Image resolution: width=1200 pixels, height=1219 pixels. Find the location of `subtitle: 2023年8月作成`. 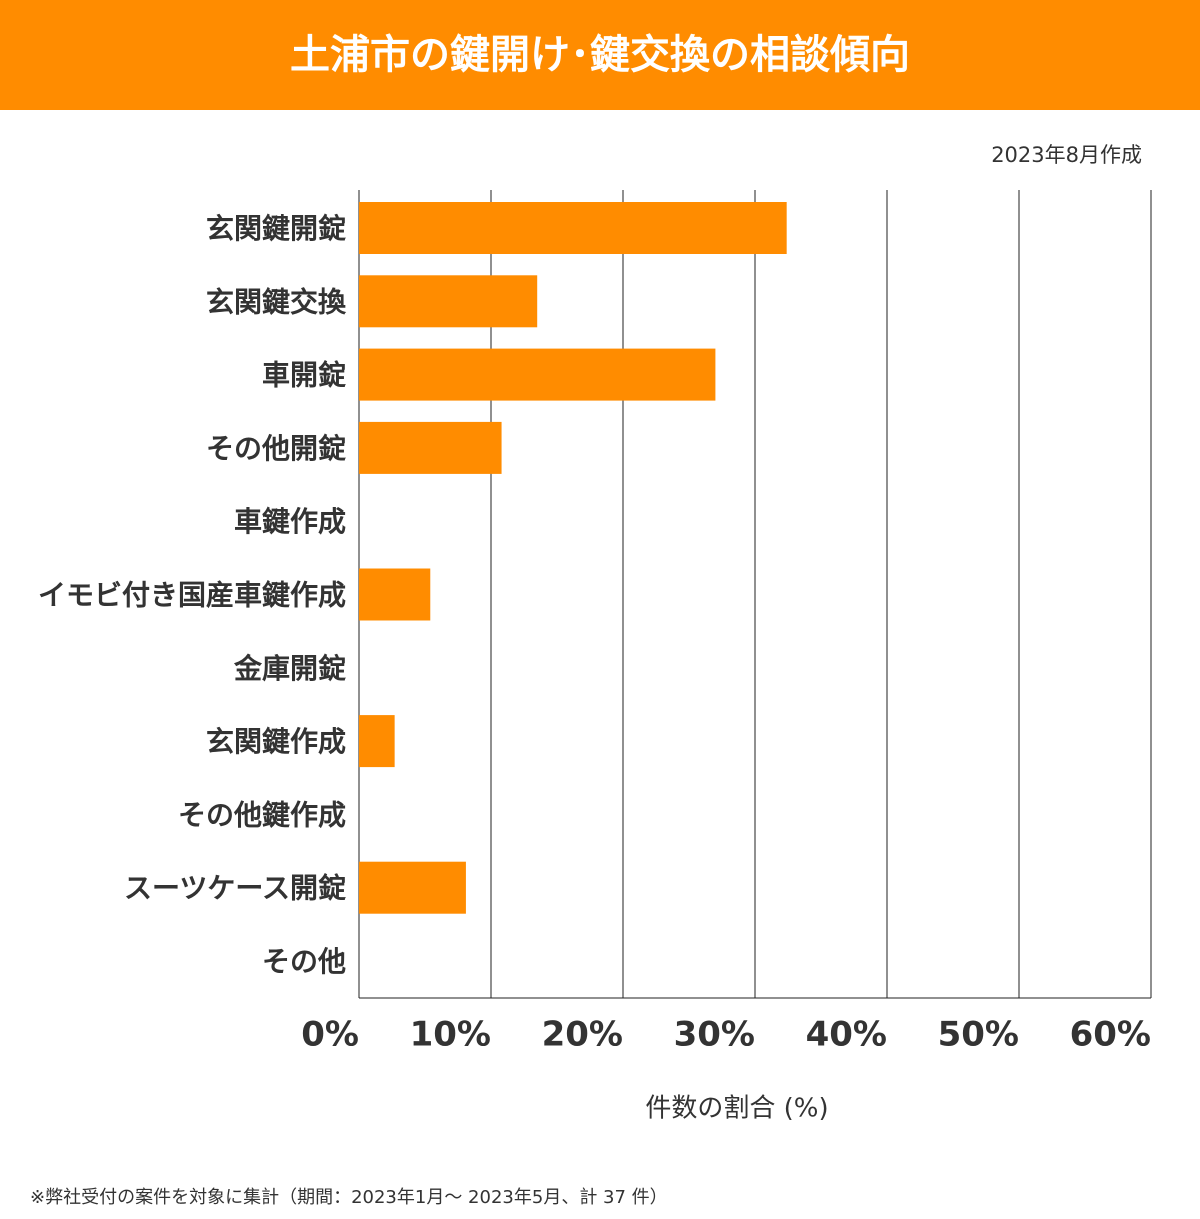

subtitle: 2023年8月作成 is located at coordinates (1066, 155).